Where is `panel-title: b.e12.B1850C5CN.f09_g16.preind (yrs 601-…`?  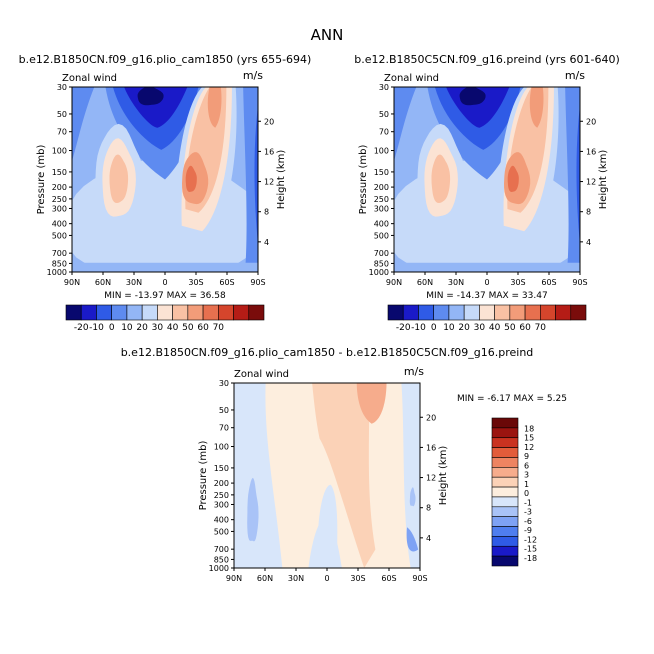 panel-title: b.e12.B1850C5CN.f09_g16.preind (yrs 601-… is located at coordinates (487, 59).